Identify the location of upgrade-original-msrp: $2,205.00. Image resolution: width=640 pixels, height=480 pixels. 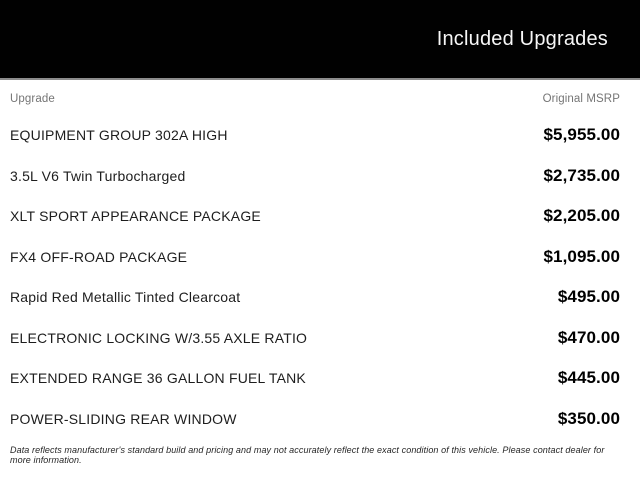
(581, 216).